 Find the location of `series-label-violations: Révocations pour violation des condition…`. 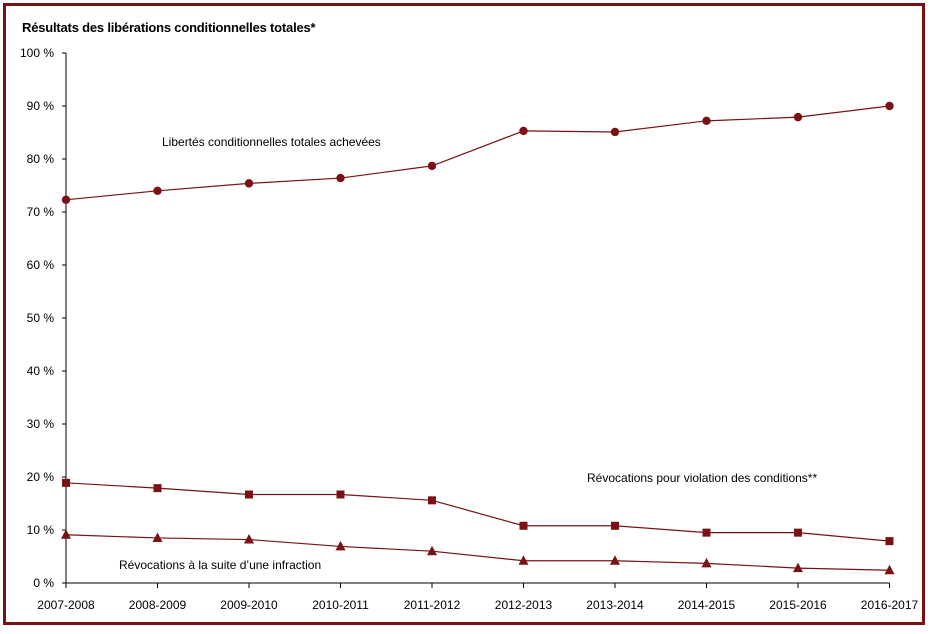

series-label-violations: Révocations pour violation des condition… is located at coordinates (702, 478).